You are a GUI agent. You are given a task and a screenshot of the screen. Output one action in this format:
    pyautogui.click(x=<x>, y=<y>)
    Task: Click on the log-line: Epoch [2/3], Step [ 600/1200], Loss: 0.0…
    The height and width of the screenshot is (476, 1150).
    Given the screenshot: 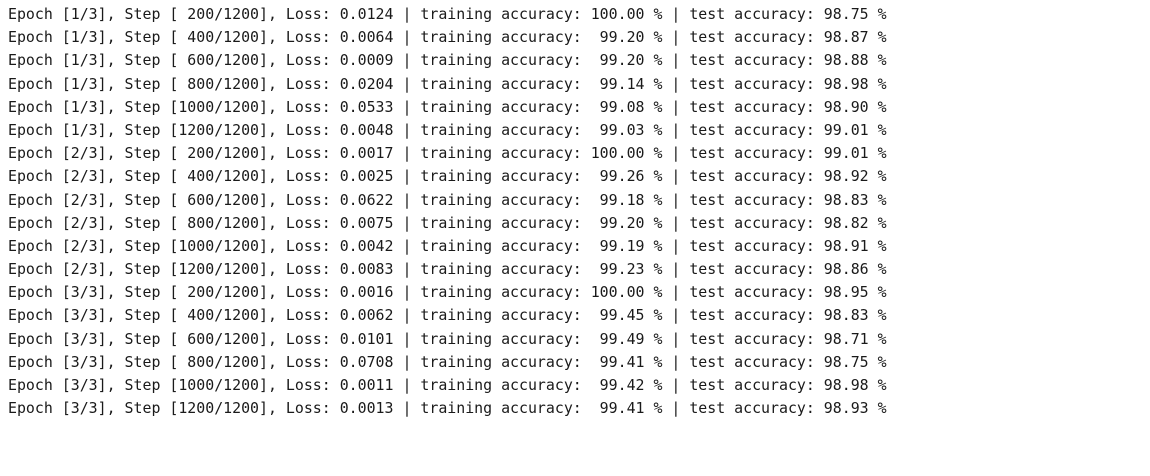 What is the action you would take?
    pyautogui.click(x=447, y=199)
    